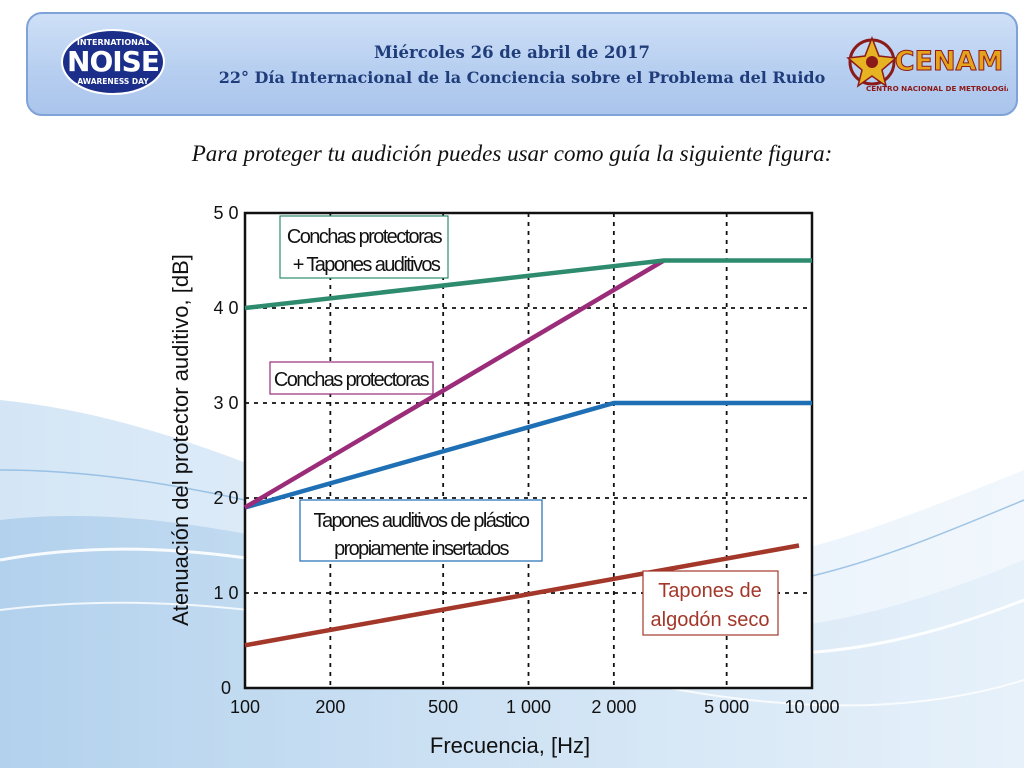 The image size is (1024, 768). I want to click on x-tick-labels: 100 200 500 1 000 2 000 5 000 10 000, so click(535, 707).